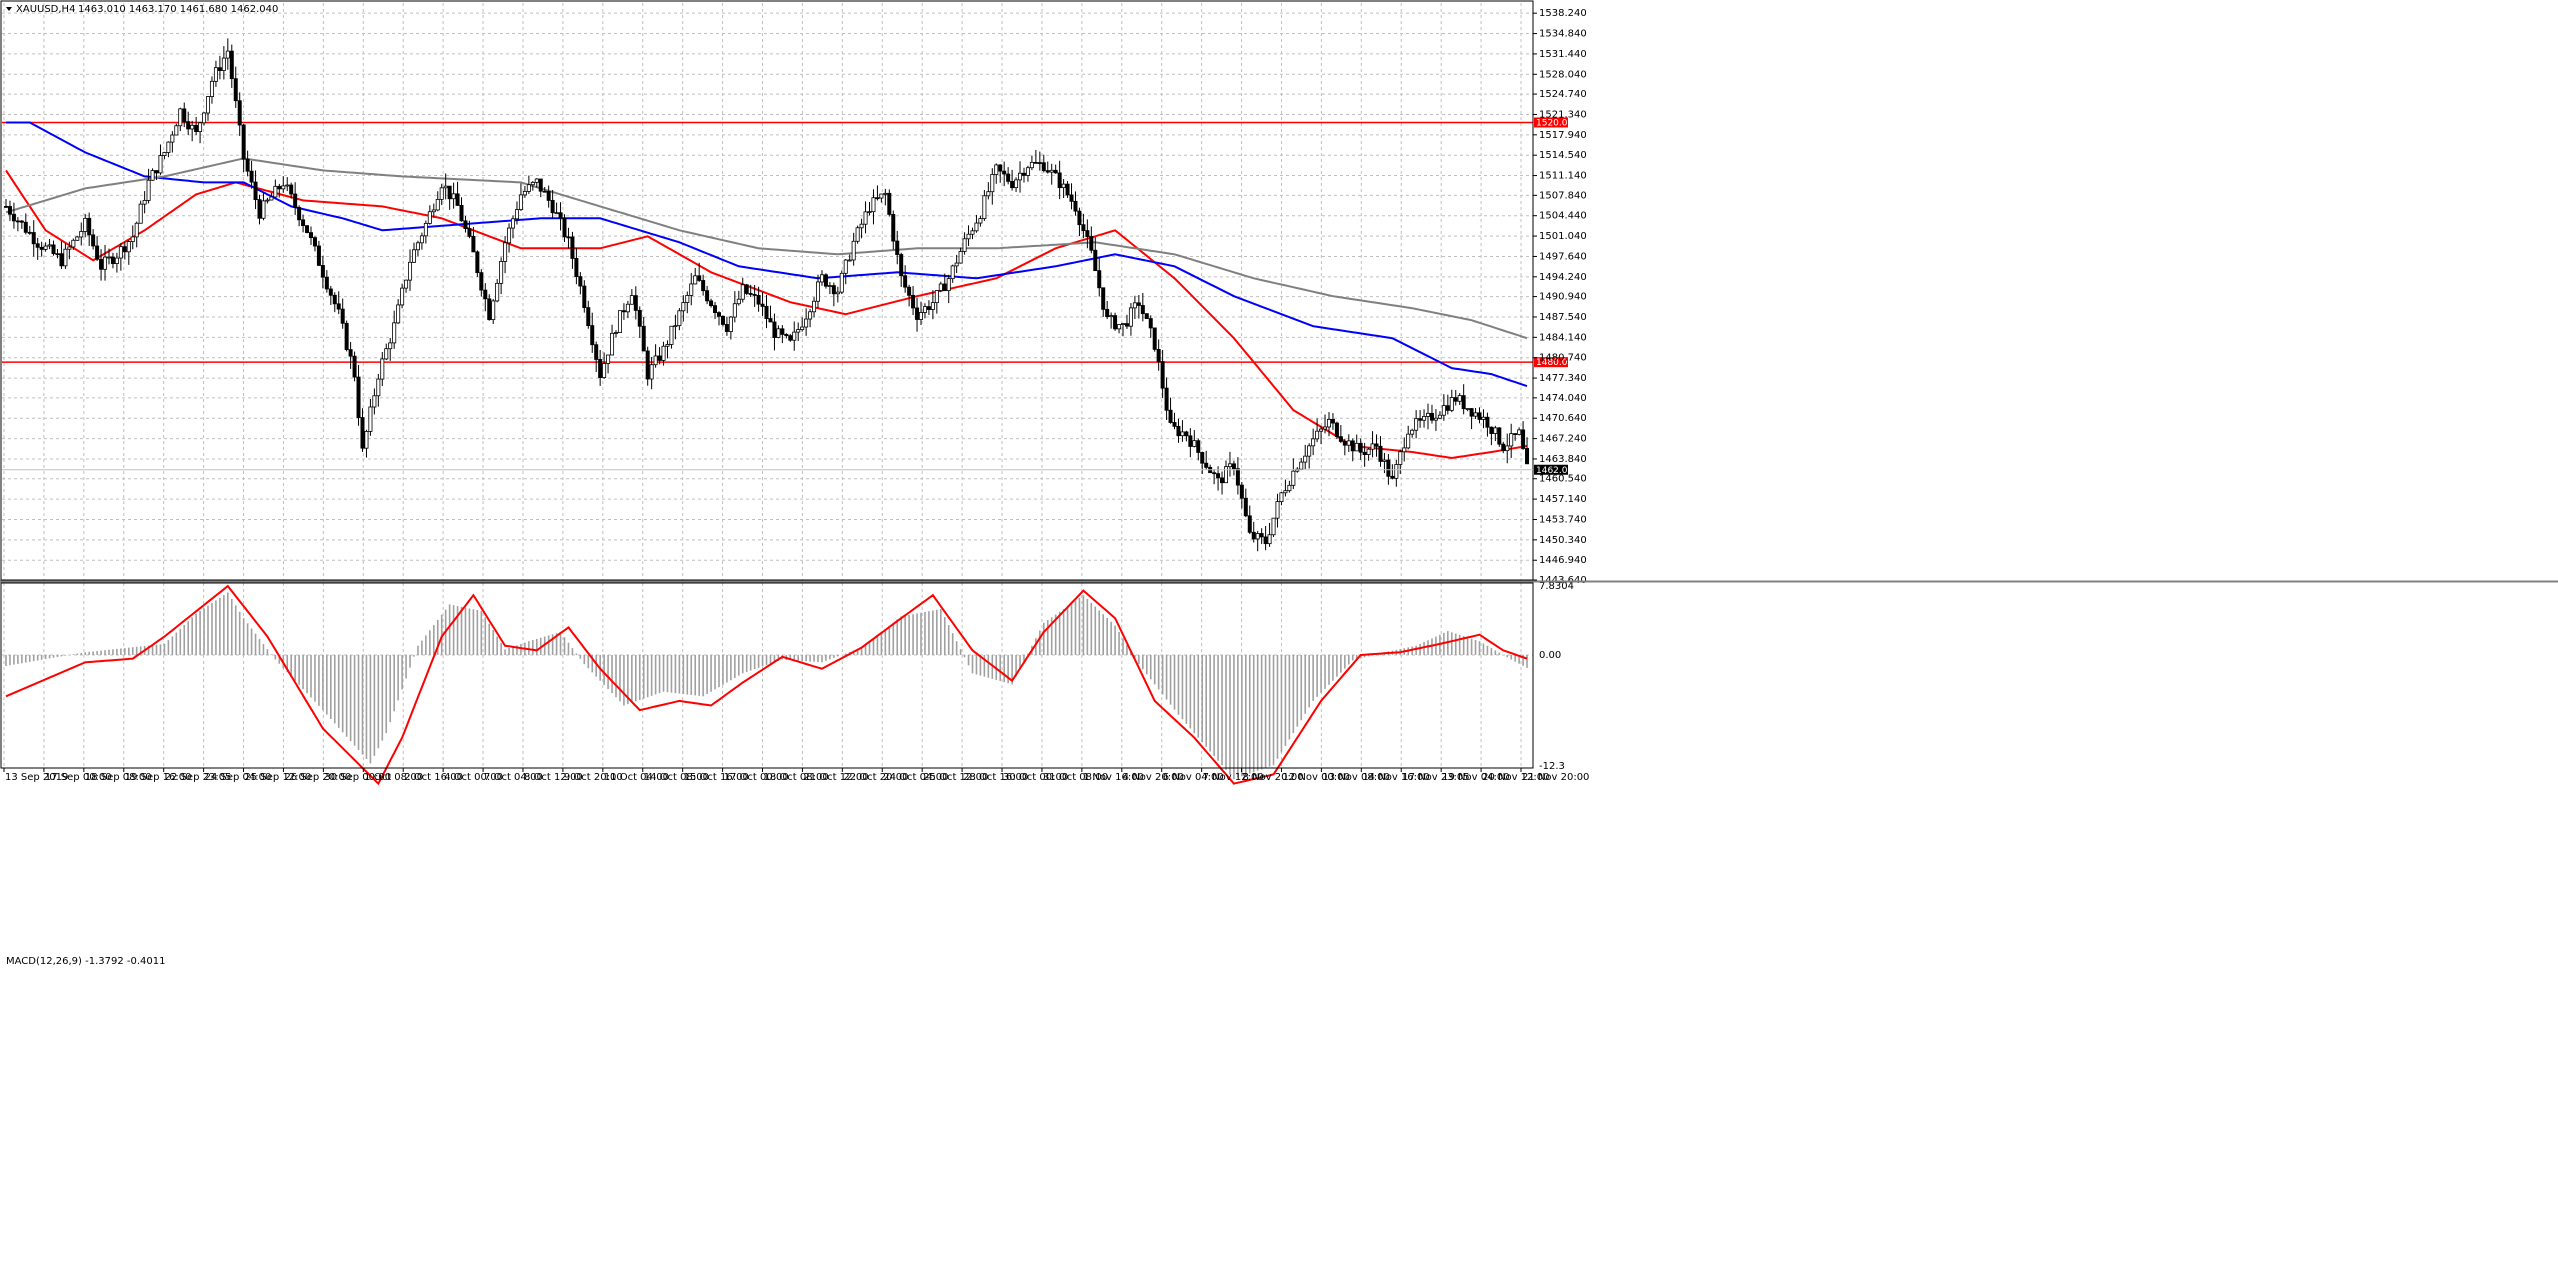 The width and height of the screenshot is (2558, 1288). Describe the element at coordinates (593, 777) in the screenshot. I see `x-tick-label: 9 Oct 20:00` at that location.